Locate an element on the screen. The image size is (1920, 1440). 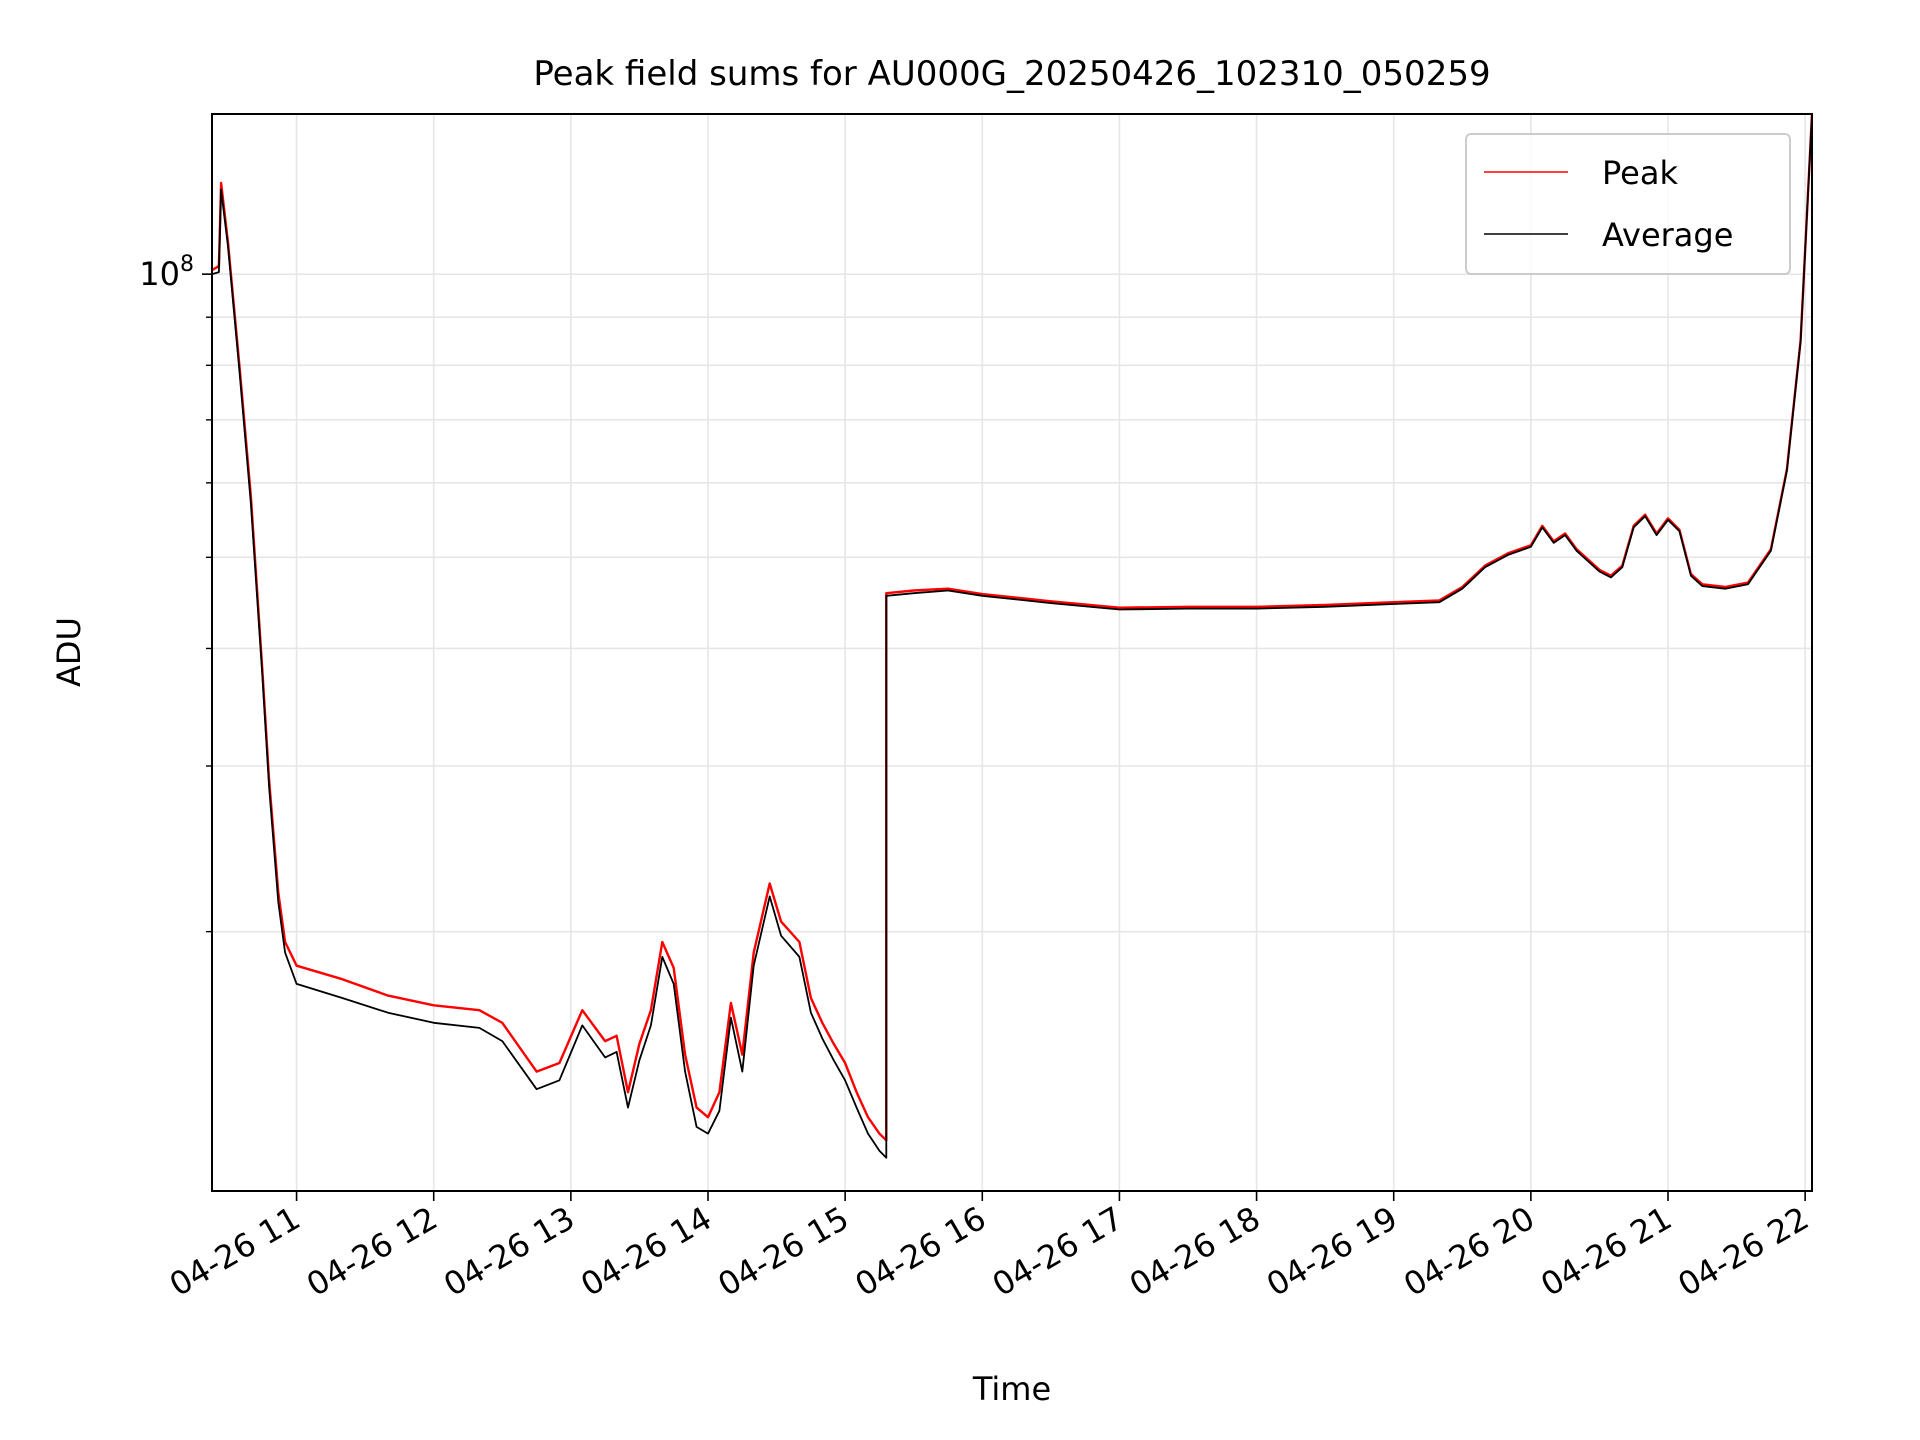
legend-label-peak: Peak is located at coordinates (1640, 173).